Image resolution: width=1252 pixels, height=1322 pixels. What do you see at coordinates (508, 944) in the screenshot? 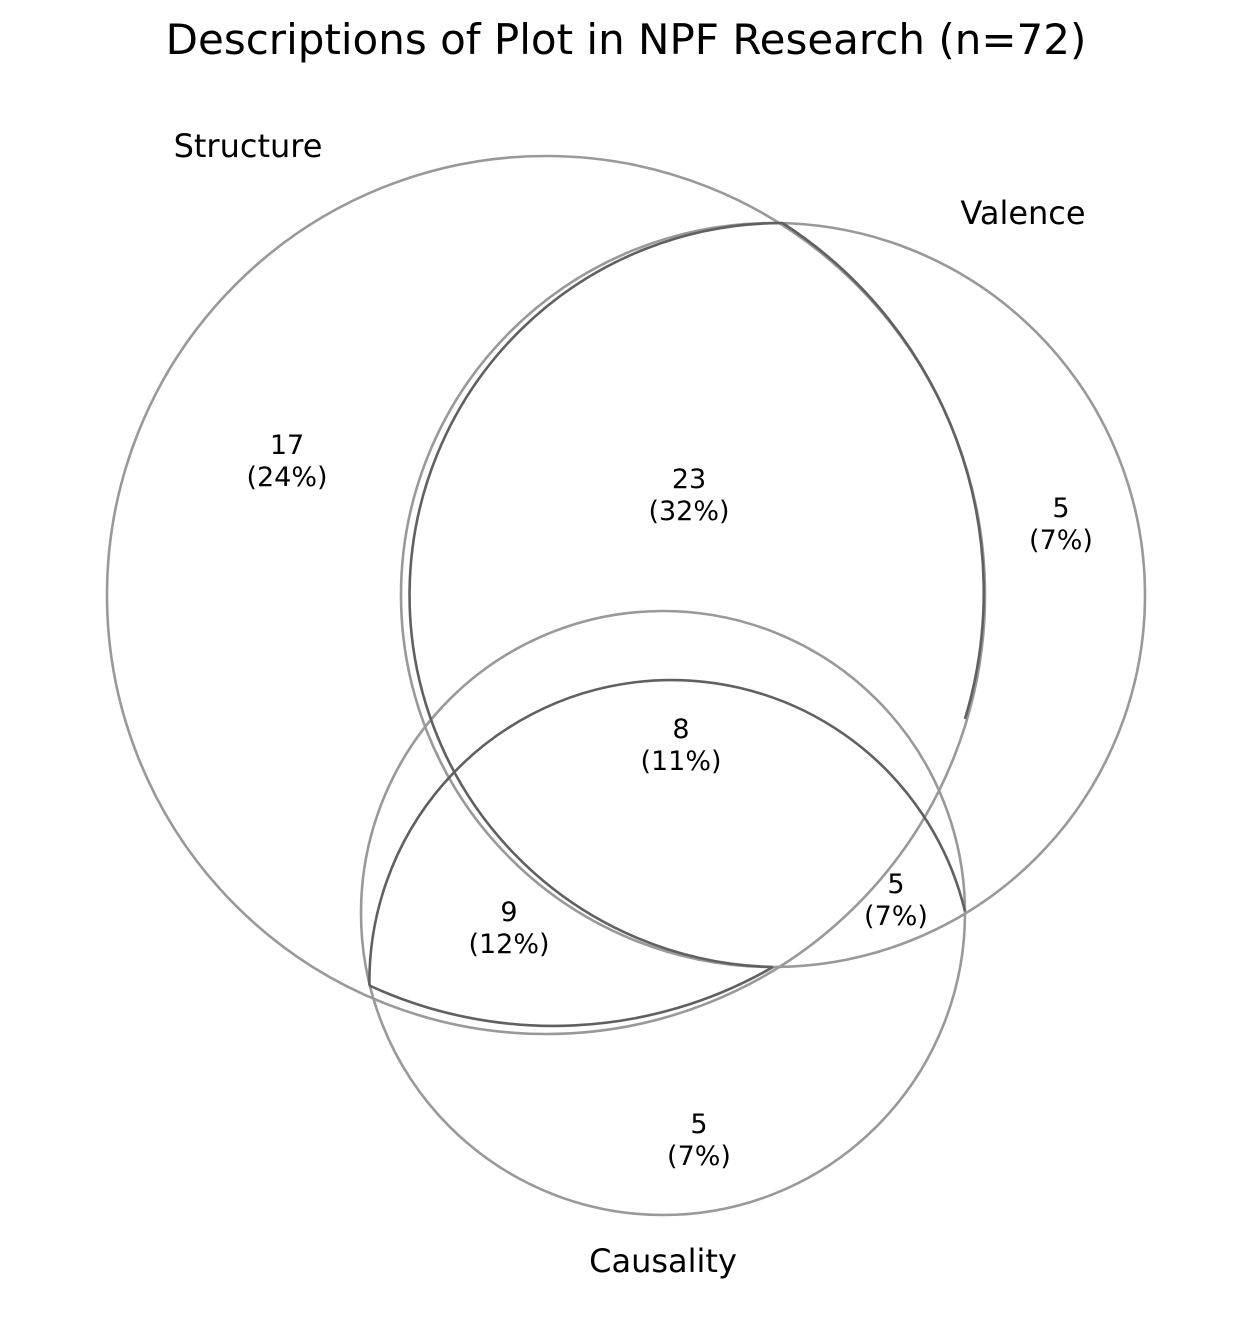
I see `region-percent: (12%)` at bounding box center [508, 944].